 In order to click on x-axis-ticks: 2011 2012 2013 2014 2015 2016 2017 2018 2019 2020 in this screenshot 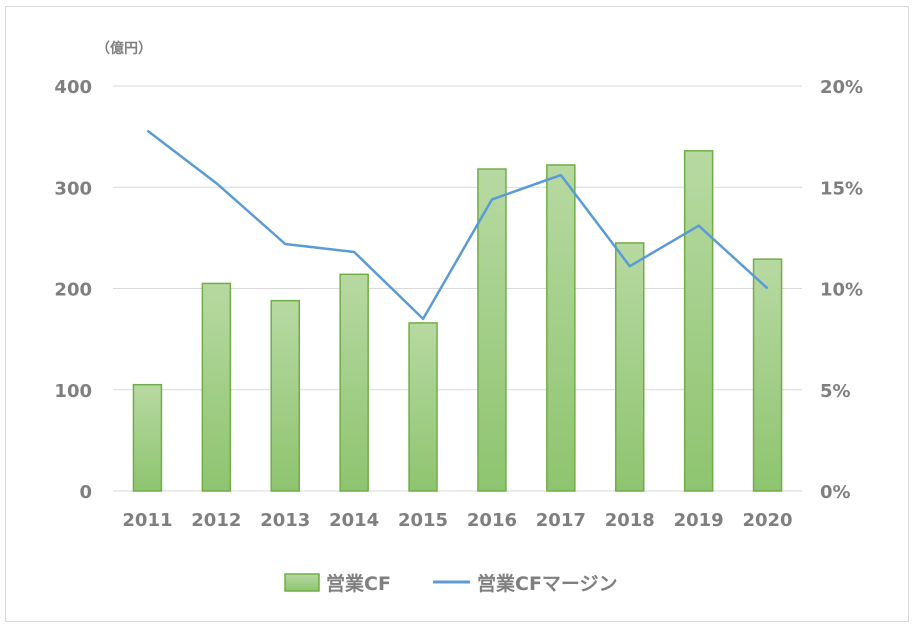, I will do `click(457, 520)`.